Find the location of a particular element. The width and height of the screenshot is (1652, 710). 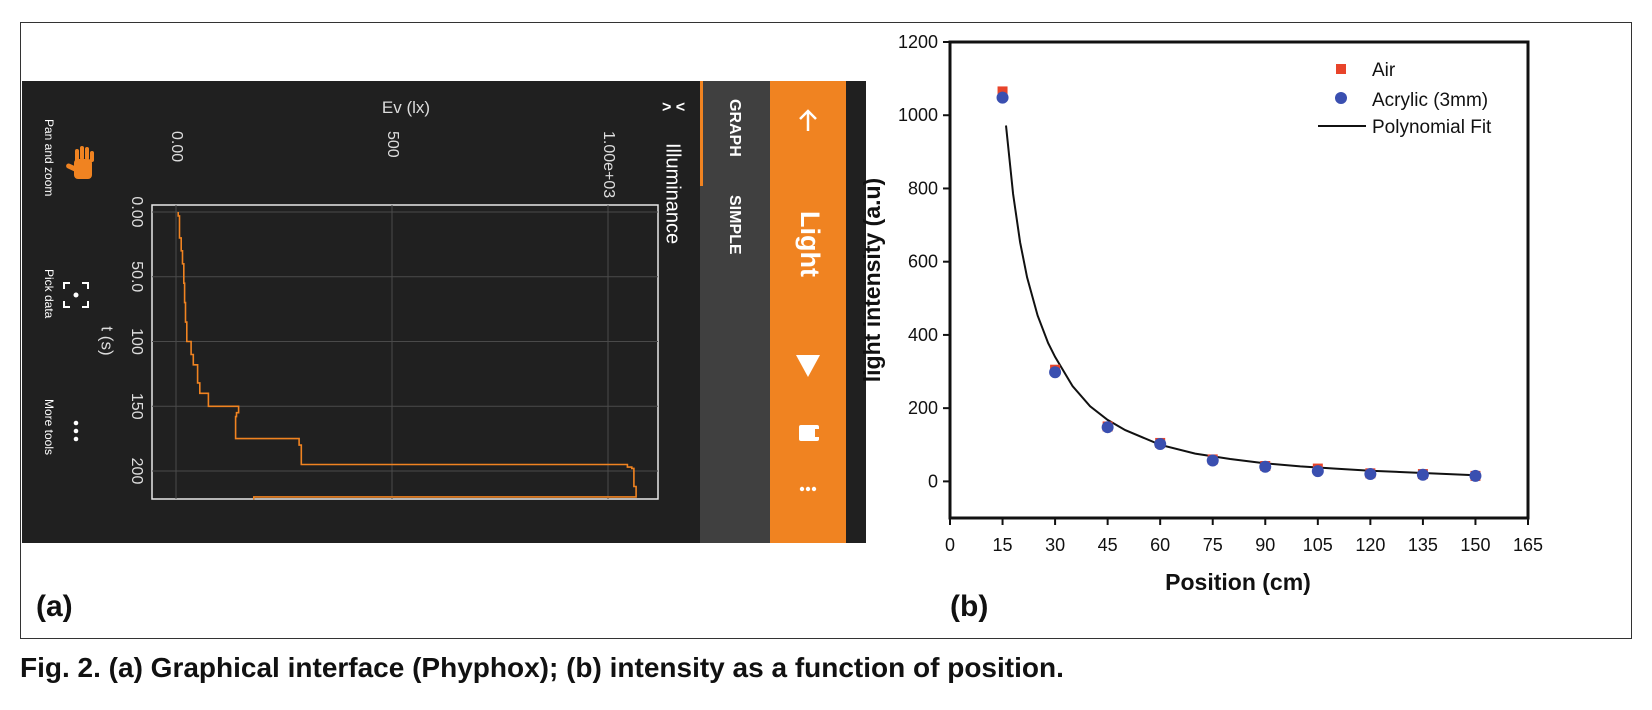

t-axis-label: t (s) is located at coordinates (107, 340).